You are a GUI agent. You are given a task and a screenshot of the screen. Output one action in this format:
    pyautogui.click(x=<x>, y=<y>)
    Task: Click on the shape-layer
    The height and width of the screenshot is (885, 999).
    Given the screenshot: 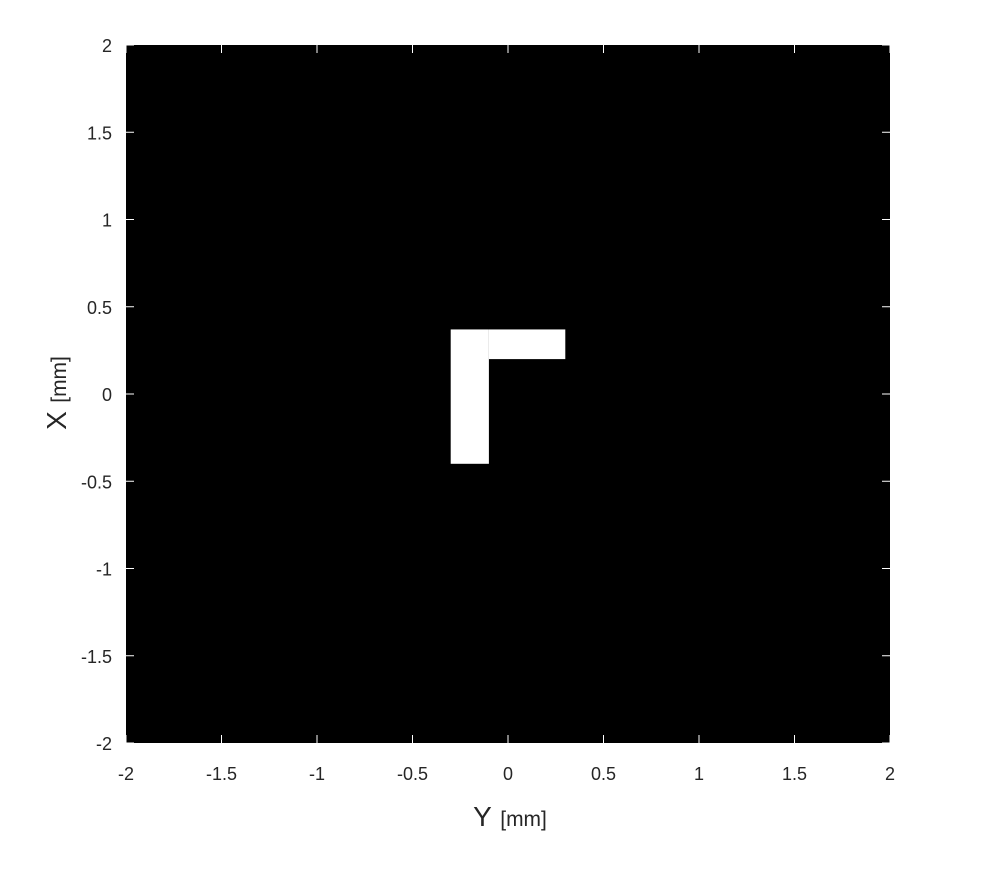 What is the action you would take?
    pyautogui.click(x=508, y=396)
    